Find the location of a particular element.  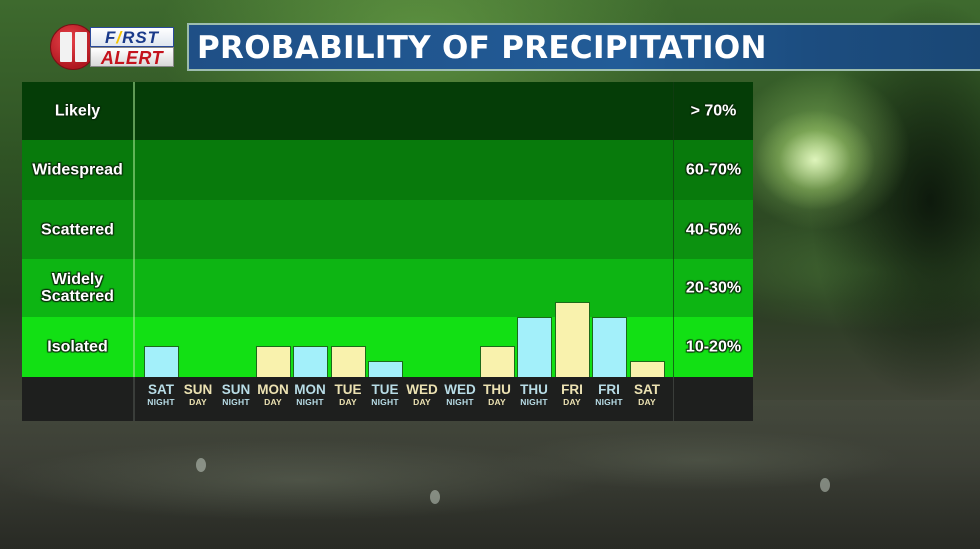

band-label: Widely Scattered is located at coordinates (77, 288).